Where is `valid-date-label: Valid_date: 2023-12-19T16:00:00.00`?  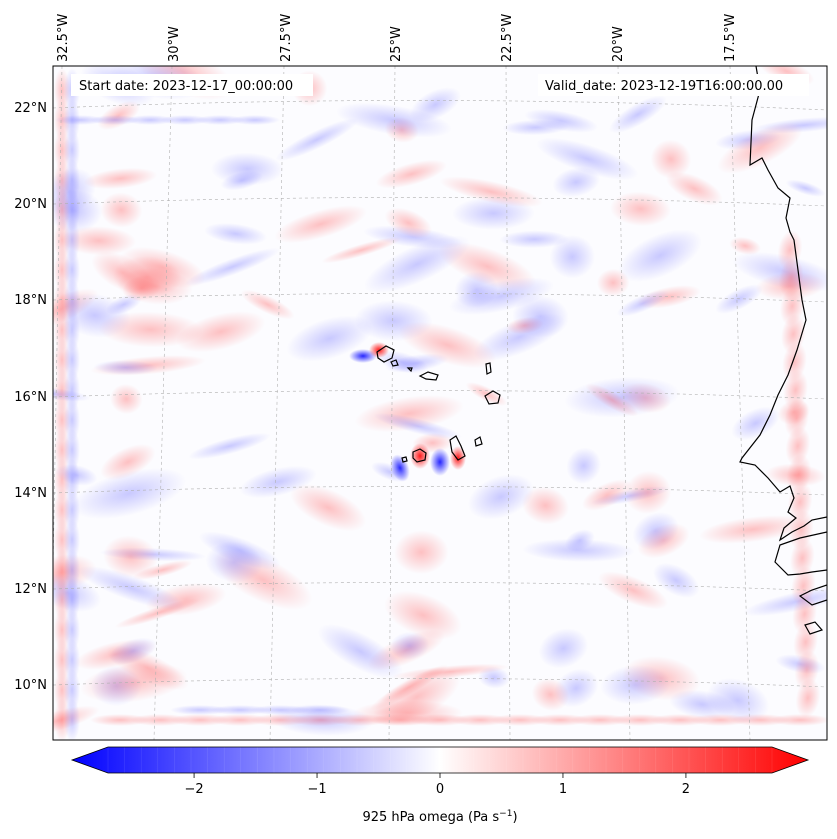 valid-date-label: Valid_date: 2023-12-19T16:00:00.00 is located at coordinates (664, 86).